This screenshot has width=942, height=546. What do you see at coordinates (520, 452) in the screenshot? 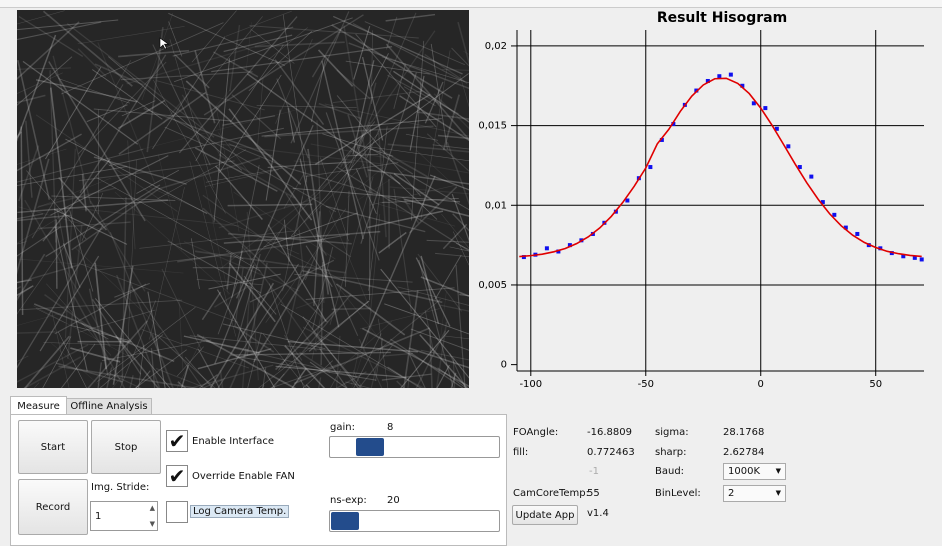
I see `info-label: fill:` at bounding box center [520, 452].